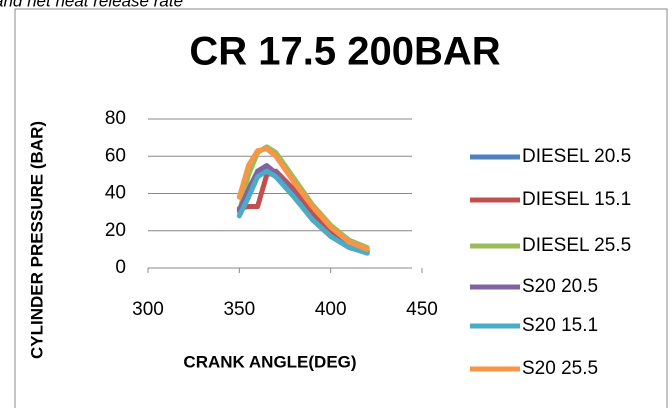 This screenshot has height=408, width=672. What do you see at coordinates (331, 309) in the screenshot?
I see `x-tick-label: 400` at bounding box center [331, 309].